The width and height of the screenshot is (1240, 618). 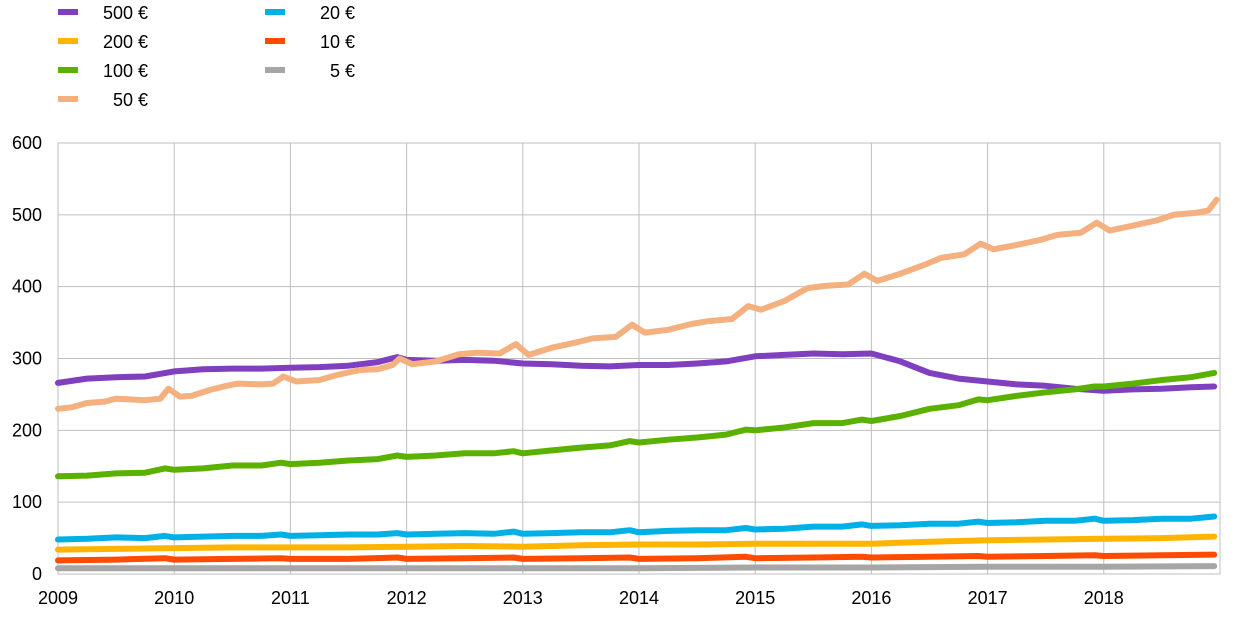 What do you see at coordinates (523, 598) in the screenshot?
I see `x-tick-label: 2013` at bounding box center [523, 598].